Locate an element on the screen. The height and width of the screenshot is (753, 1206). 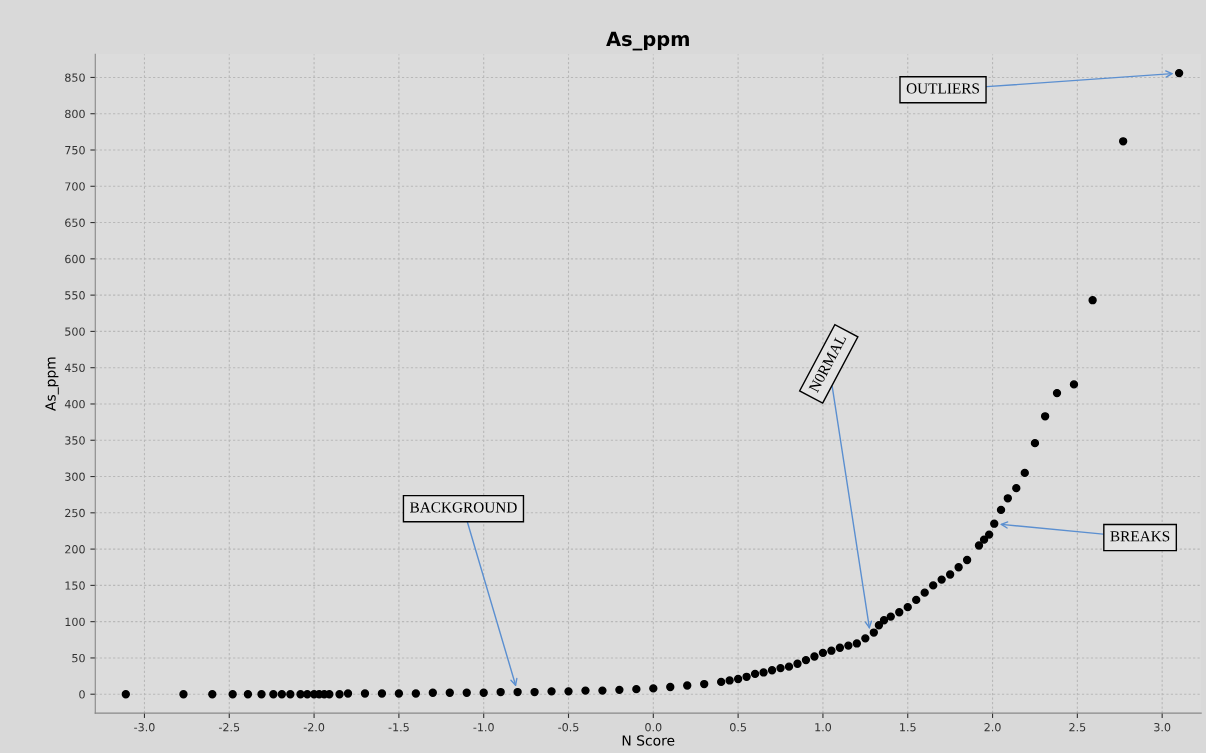
y-tick-label: 600 is located at coordinates (75, 259).